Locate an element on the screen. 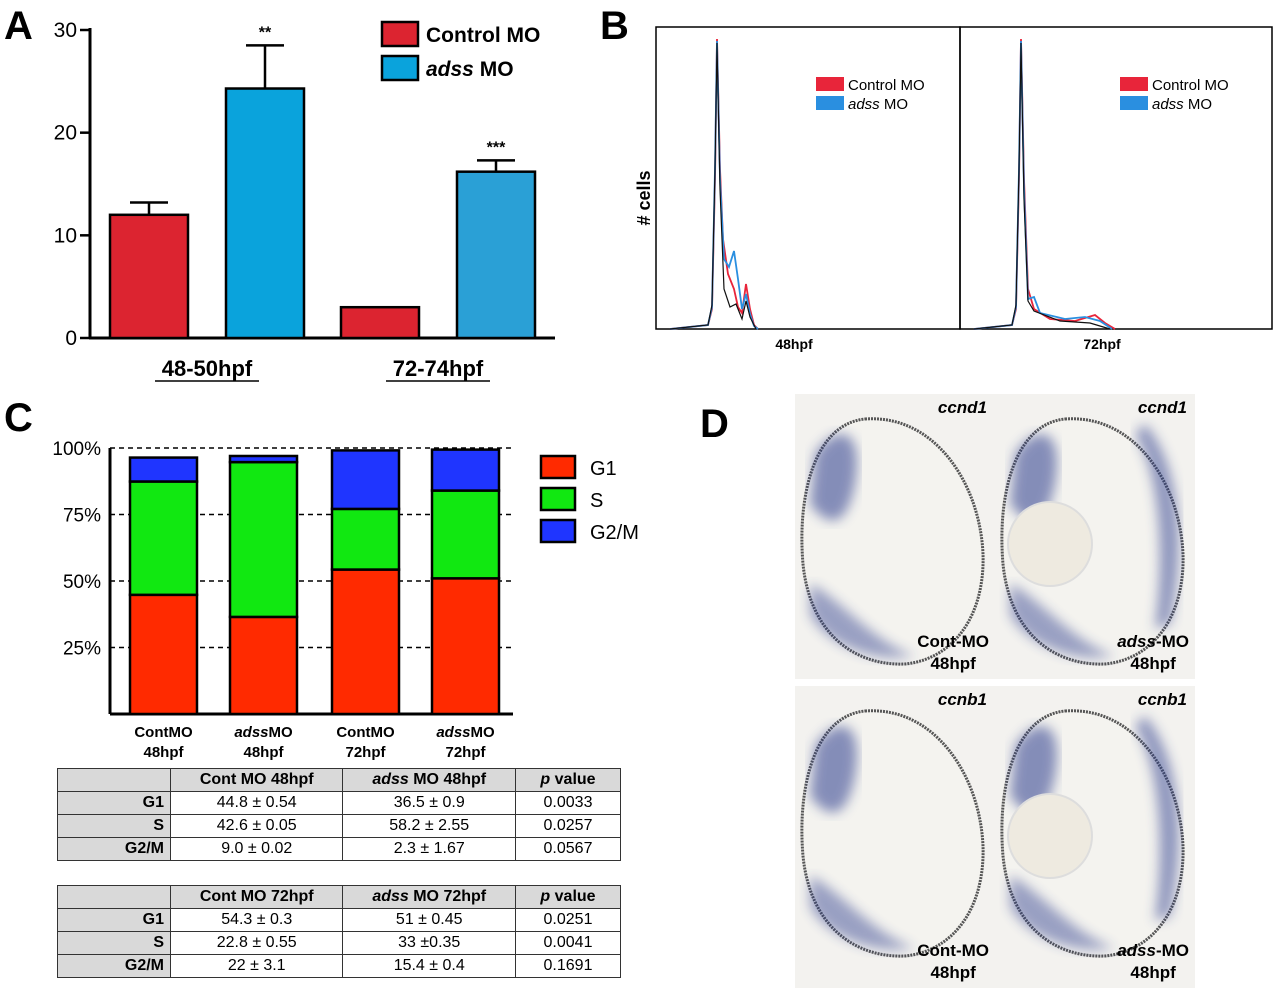 This screenshot has height=992, width=1280. table-cell: 0.0041 is located at coordinates (568, 943).